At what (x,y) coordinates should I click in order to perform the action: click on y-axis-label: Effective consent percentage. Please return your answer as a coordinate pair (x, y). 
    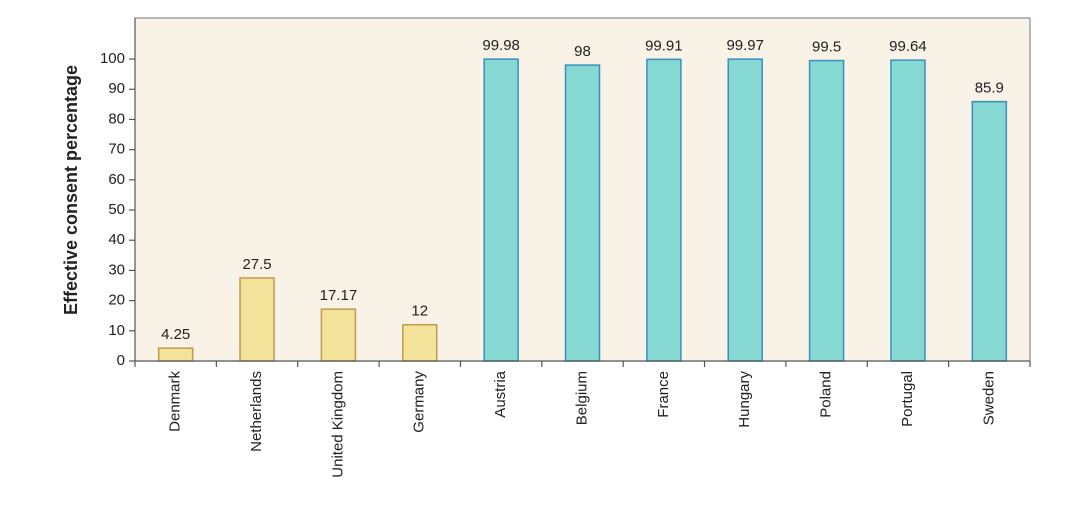
    Looking at the image, I should click on (71, 190).